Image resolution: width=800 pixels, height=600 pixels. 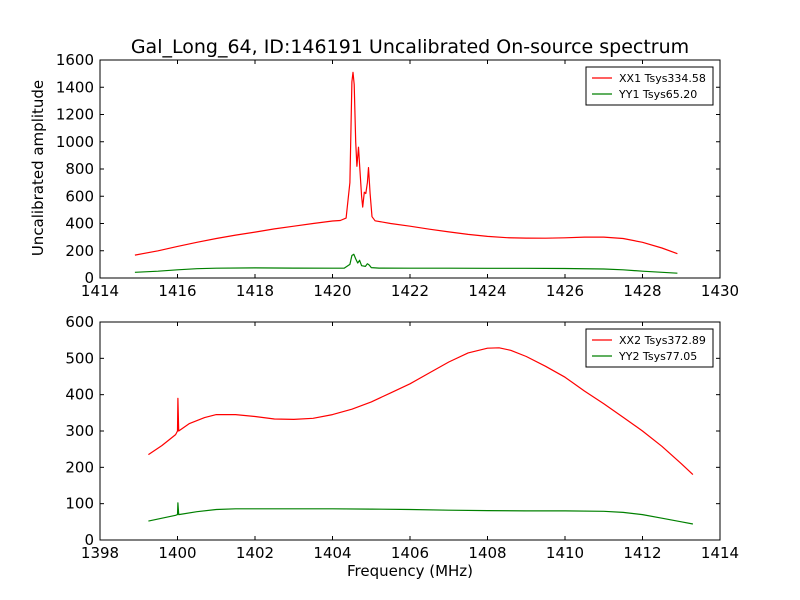 What do you see at coordinates (649, 348) in the screenshot?
I see `bottom-legend-box` at bounding box center [649, 348].